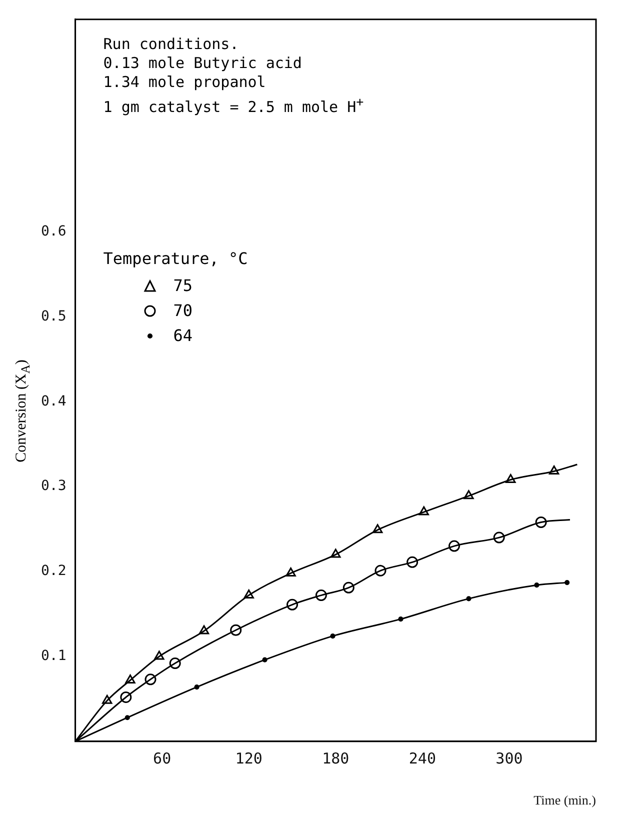  I want to click on y-tick-label: 0.1, so click(53, 656).